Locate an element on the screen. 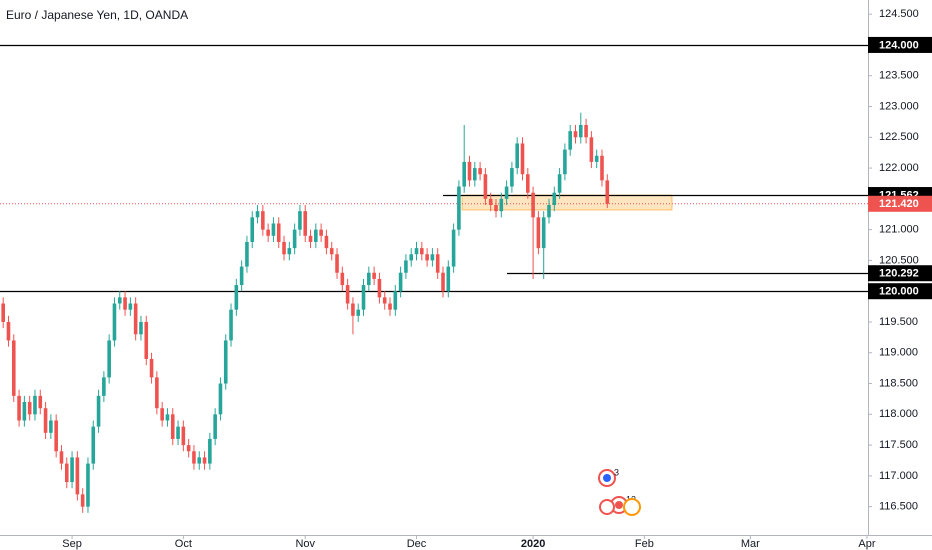 The width and height of the screenshot is (932, 550). y-tick-label: 116.500 is located at coordinates (898, 507).